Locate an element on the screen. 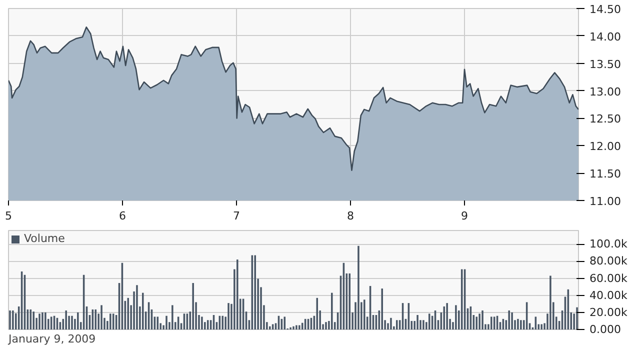 The image size is (630, 349). x-tick-label: 8 is located at coordinates (350, 216).